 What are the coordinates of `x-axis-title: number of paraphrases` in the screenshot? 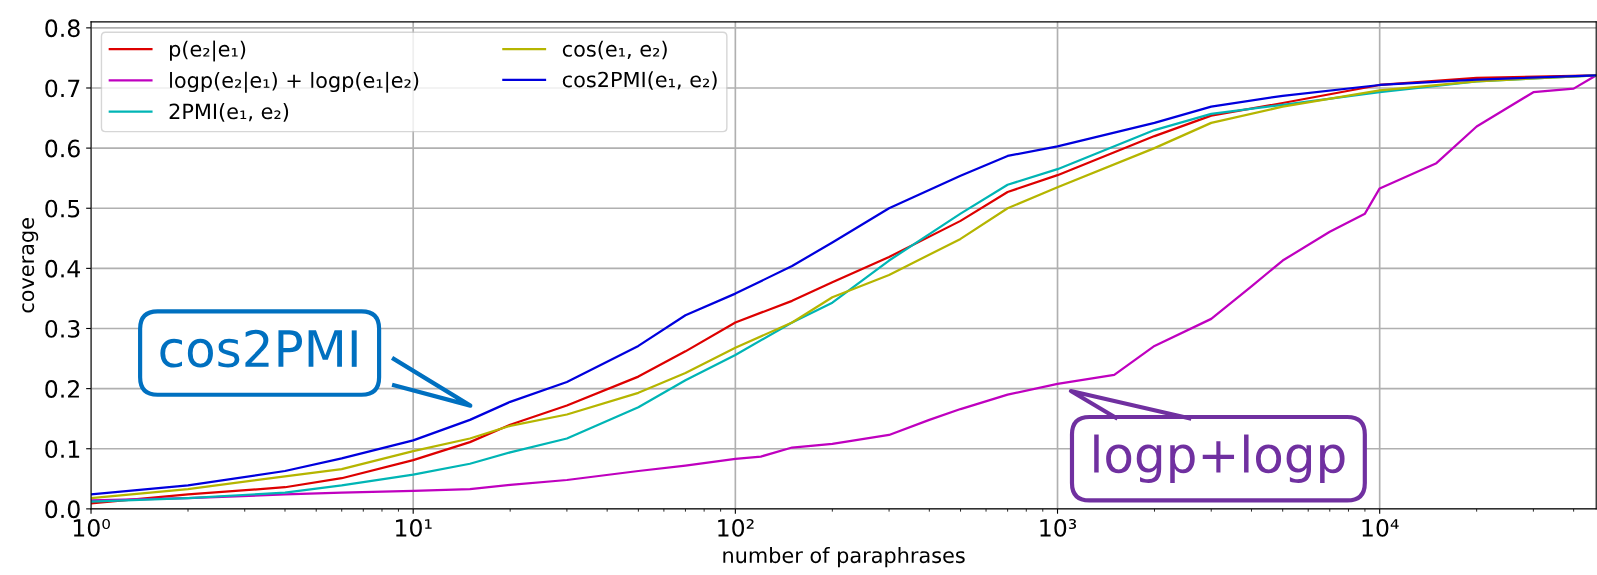 It's located at (844, 557).